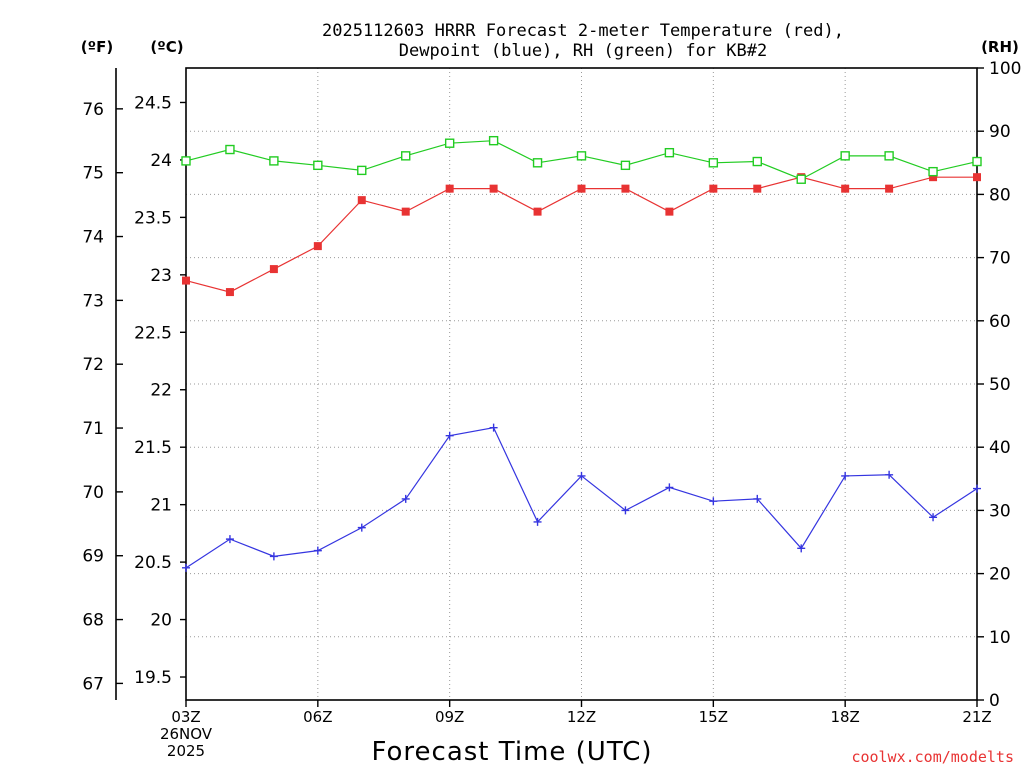 This screenshot has height=768, width=1024. I want to click on x-tick-label: 12Z, so click(581, 717).